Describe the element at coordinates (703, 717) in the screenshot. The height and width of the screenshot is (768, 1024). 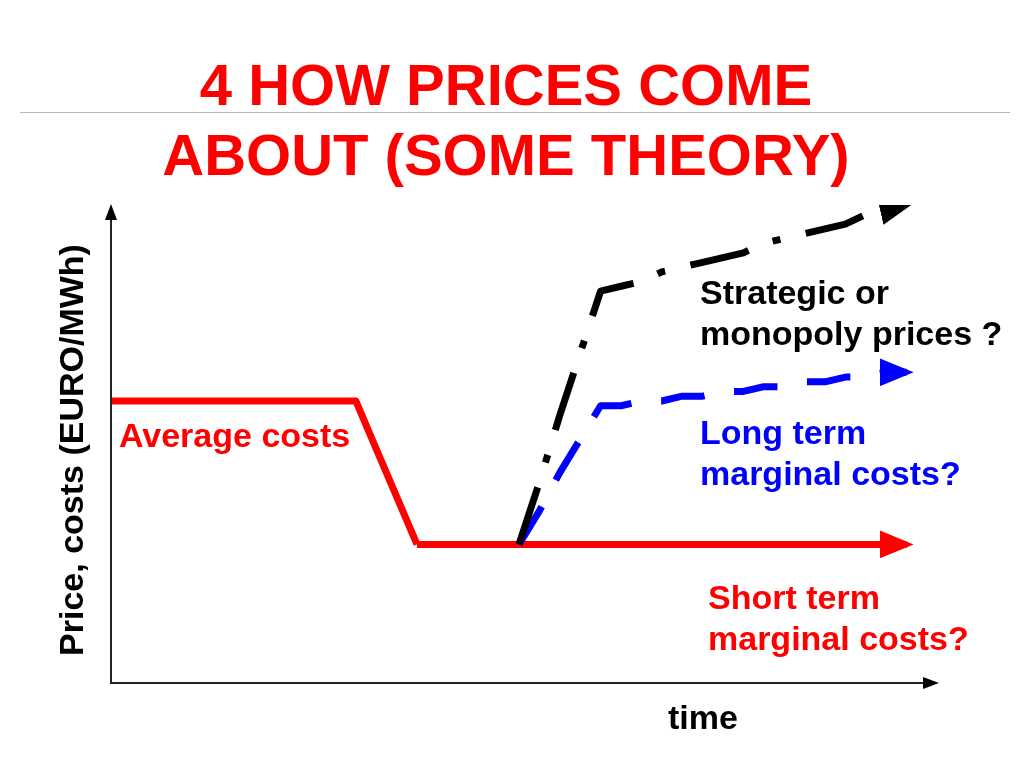
I see `x-axis-title: time` at that location.